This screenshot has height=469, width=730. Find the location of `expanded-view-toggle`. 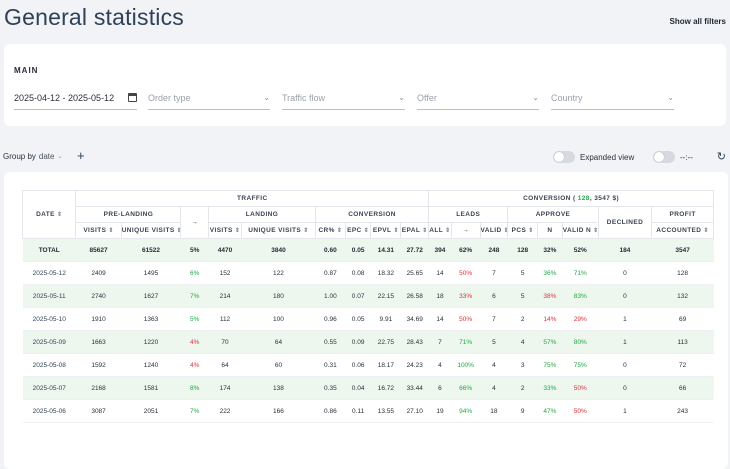

expanded-view-toggle is located at coordinates (564, 157).